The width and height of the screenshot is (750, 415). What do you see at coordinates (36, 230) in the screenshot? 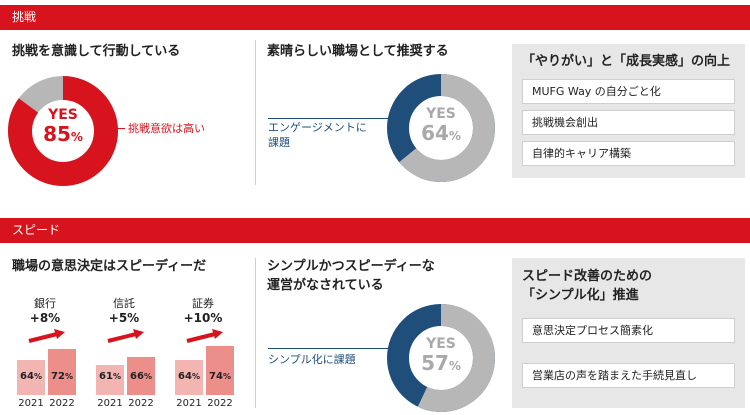
I see `section-title: スピード` at bounding box center [36, 230].